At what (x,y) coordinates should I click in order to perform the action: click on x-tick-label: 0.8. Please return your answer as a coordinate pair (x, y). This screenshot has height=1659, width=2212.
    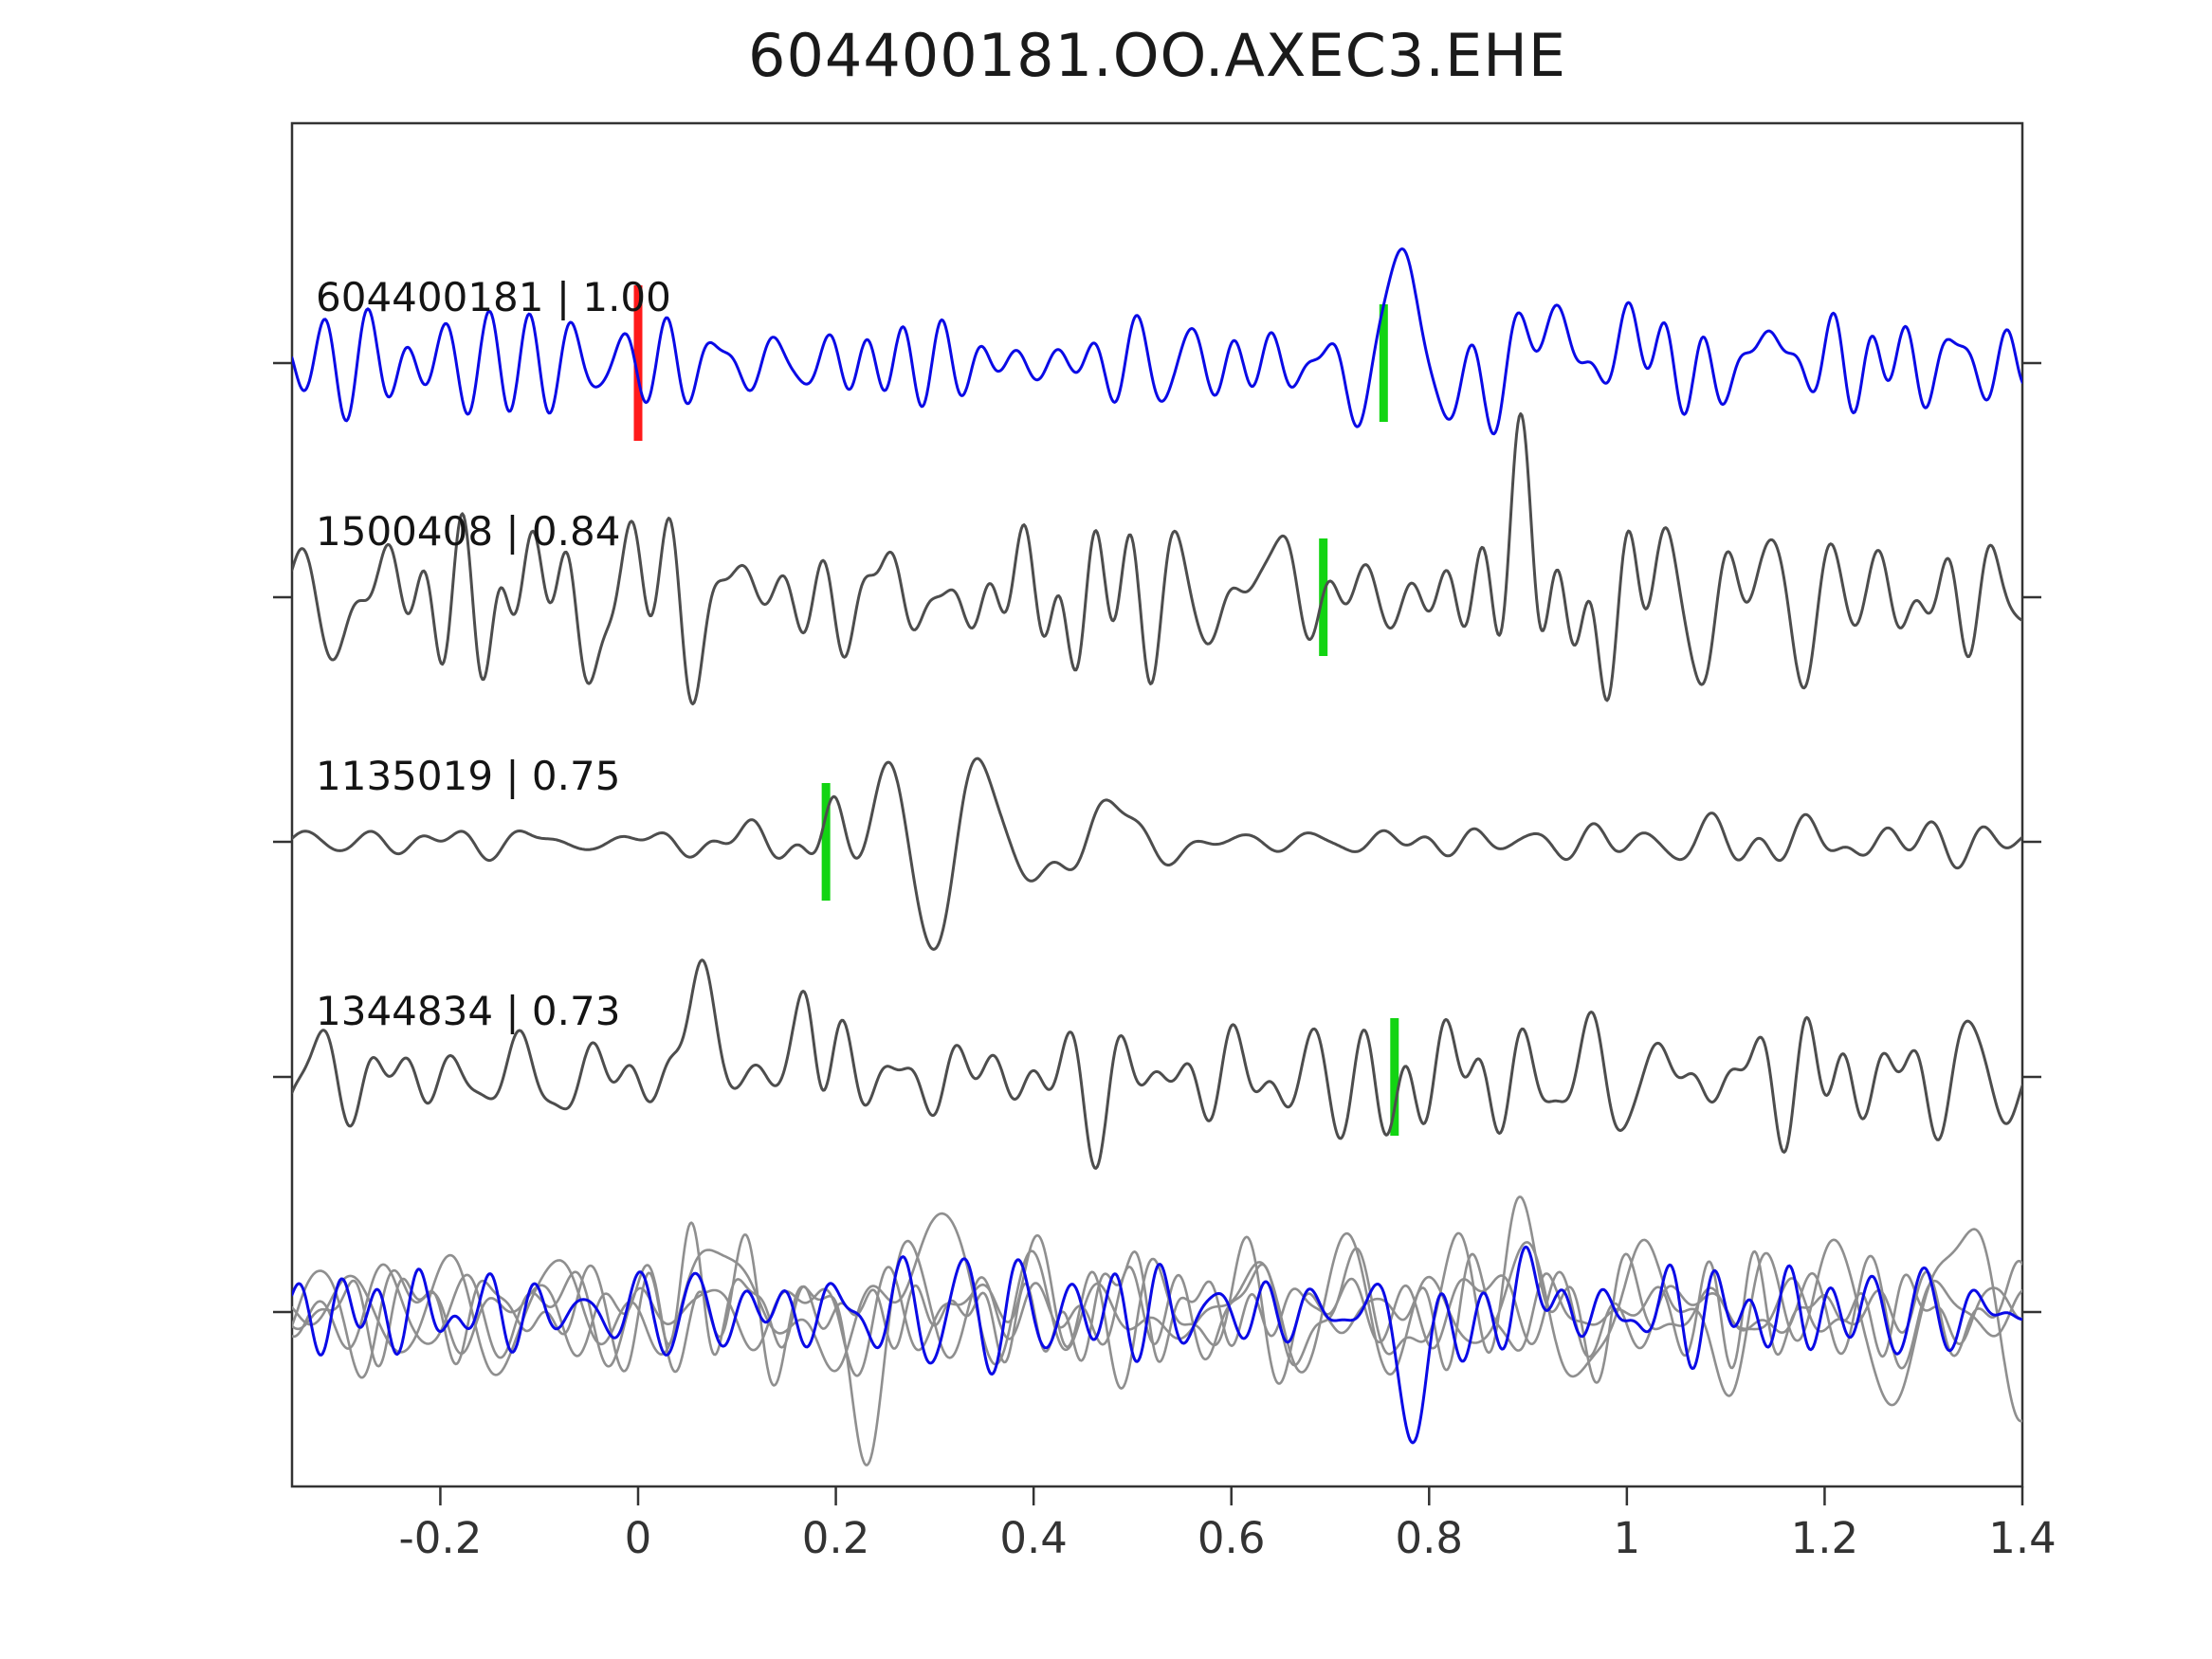
    Looking at the image, I should click on (1429, 1538).